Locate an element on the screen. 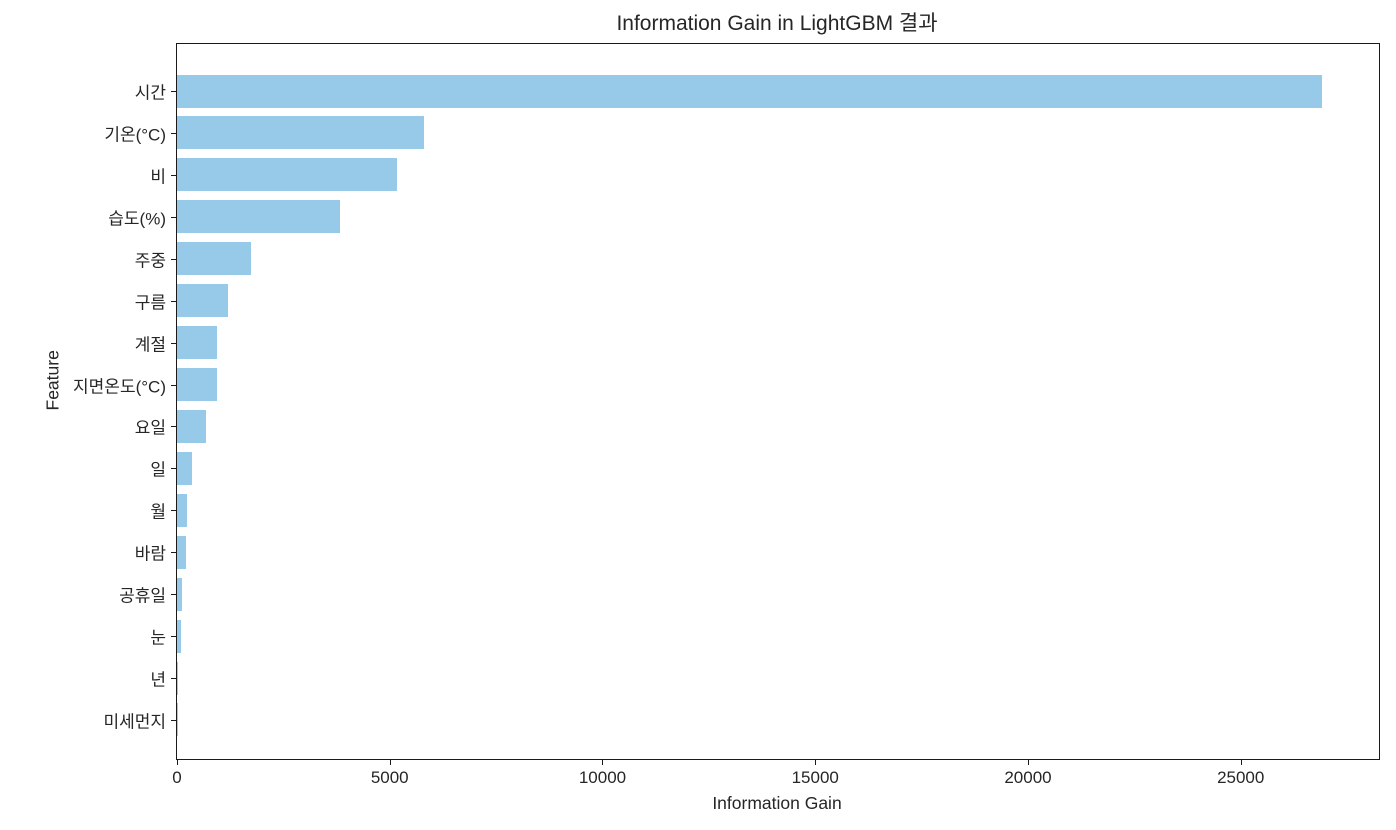 This screenshot has height=830, width=1396. y-axis-tick-label: 비 is located at coordinates (158, 177).